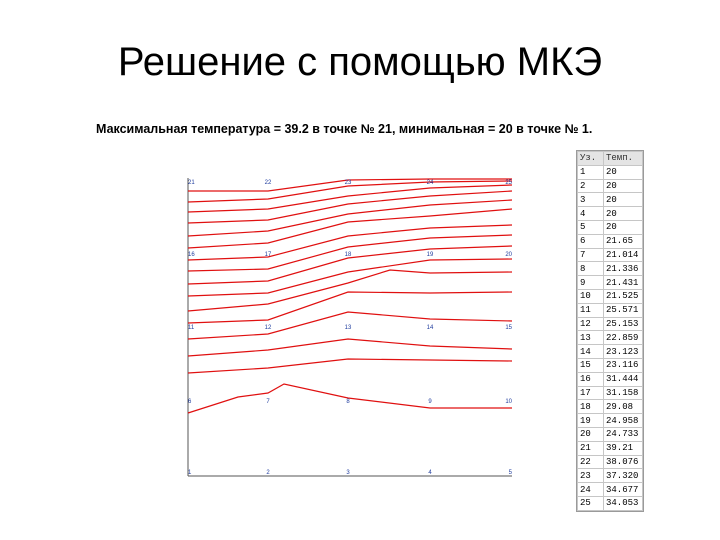  What do you see at coordinates (590, 462) in the screenshot?
I see `node-number-cell: 22` at bounding box center [590, 462].